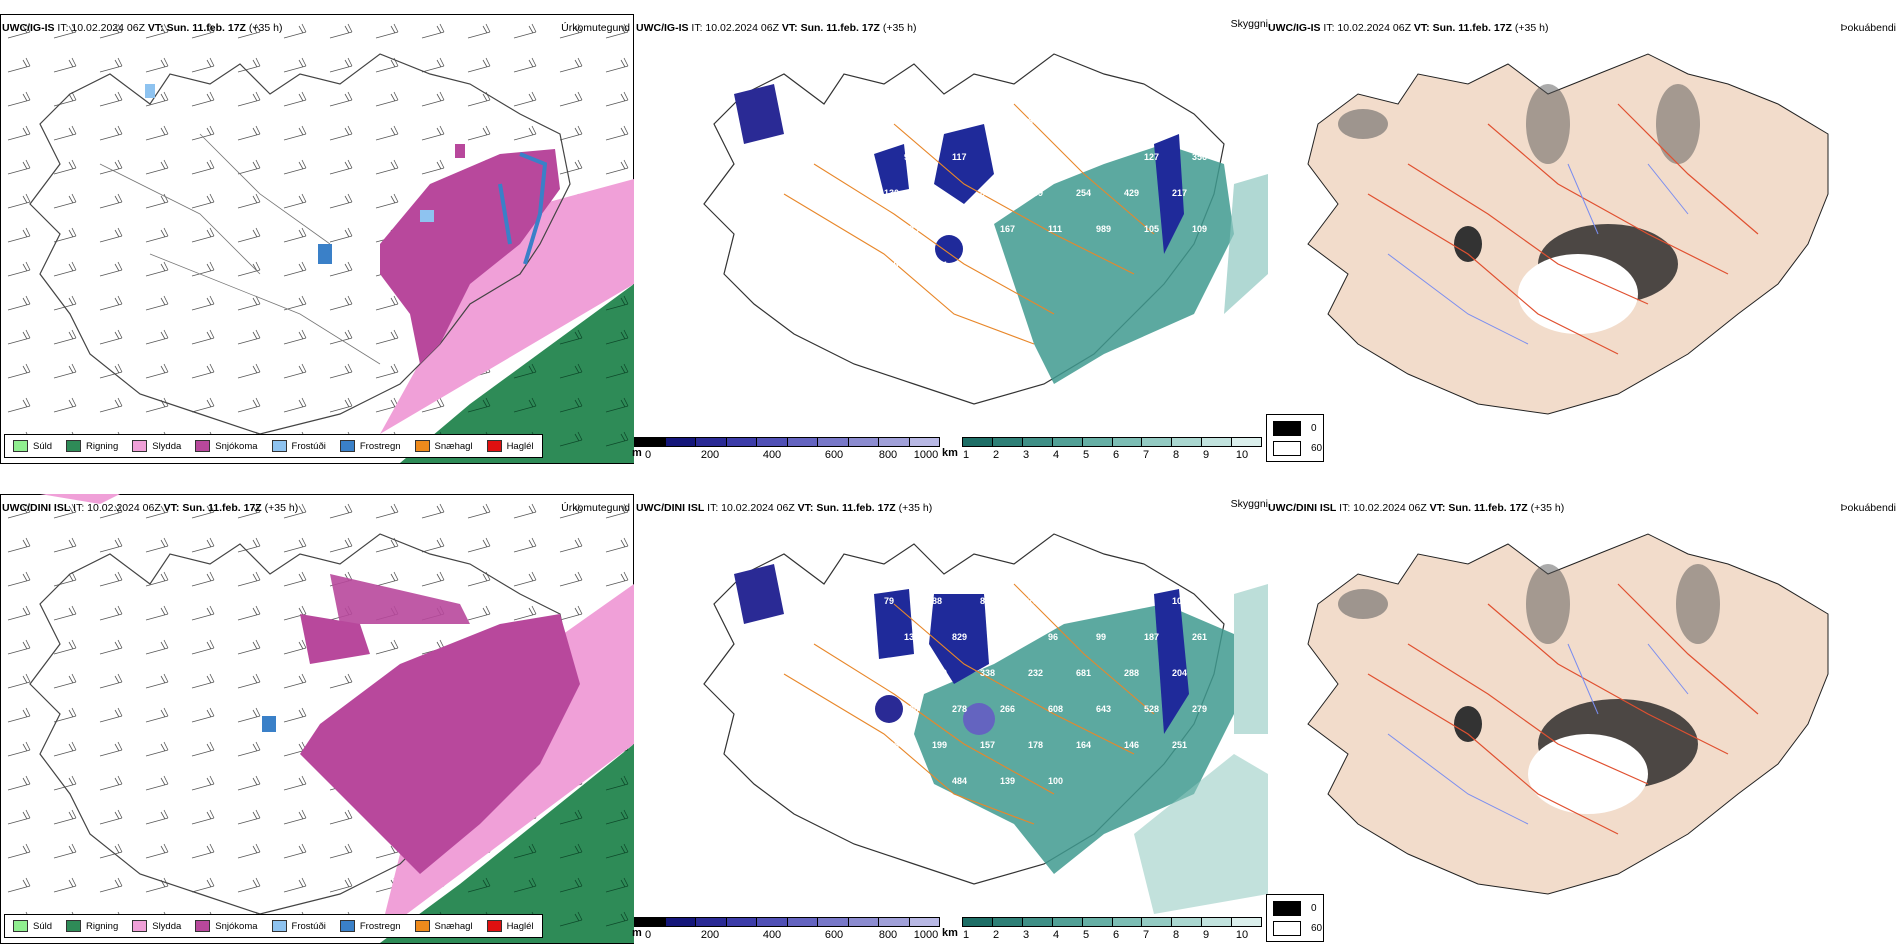  What do you see at coordinates (1033, 601) in the screenshot?
I see `visibility-value-label: 78` at bounding box center [1033, 601].